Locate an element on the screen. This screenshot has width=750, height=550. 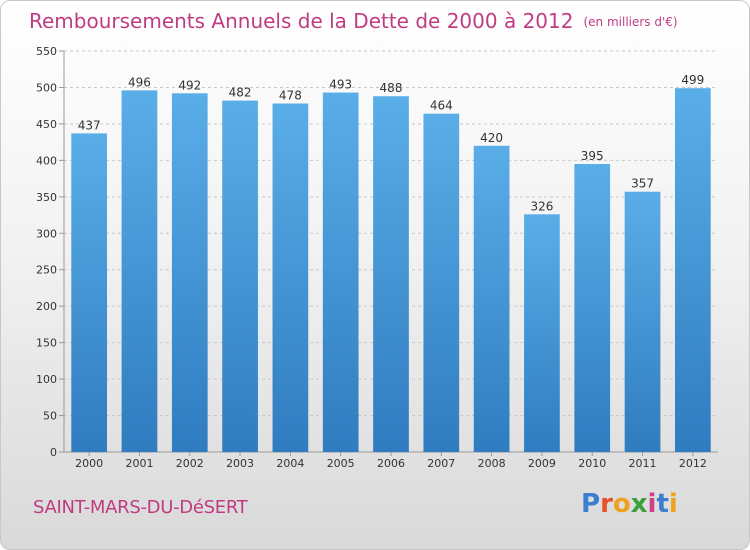
bar-2000 is located at coordinates (89, 292).